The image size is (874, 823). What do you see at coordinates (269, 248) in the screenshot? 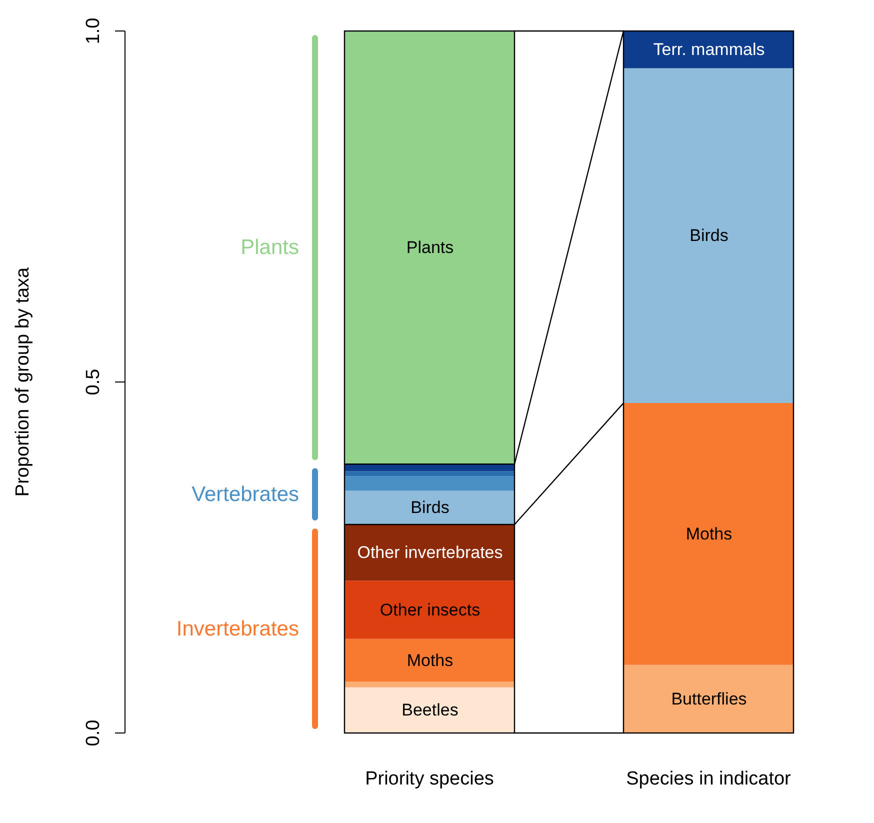
I see `annotation: Plants` at bounding box center [269, 248].